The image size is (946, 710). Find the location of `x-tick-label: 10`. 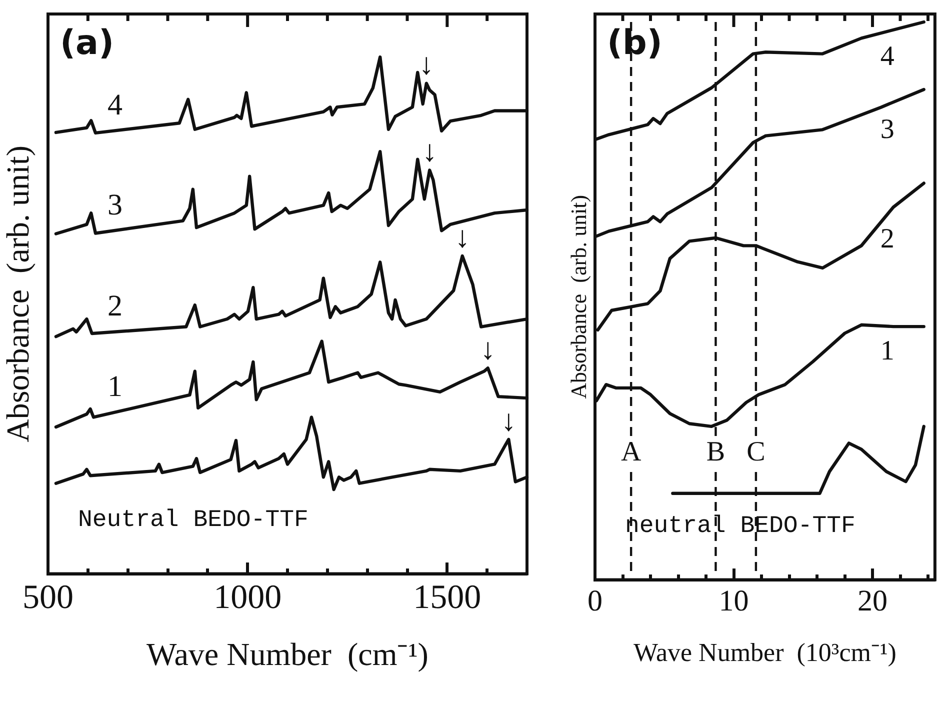

x-tick-label: 10 is located at coordinates (733, 601).